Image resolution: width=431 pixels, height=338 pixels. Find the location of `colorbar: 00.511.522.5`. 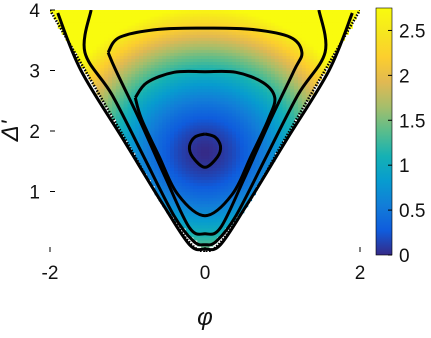

colorbar: 00.511.522.5 is located at coordinates (400, 137).